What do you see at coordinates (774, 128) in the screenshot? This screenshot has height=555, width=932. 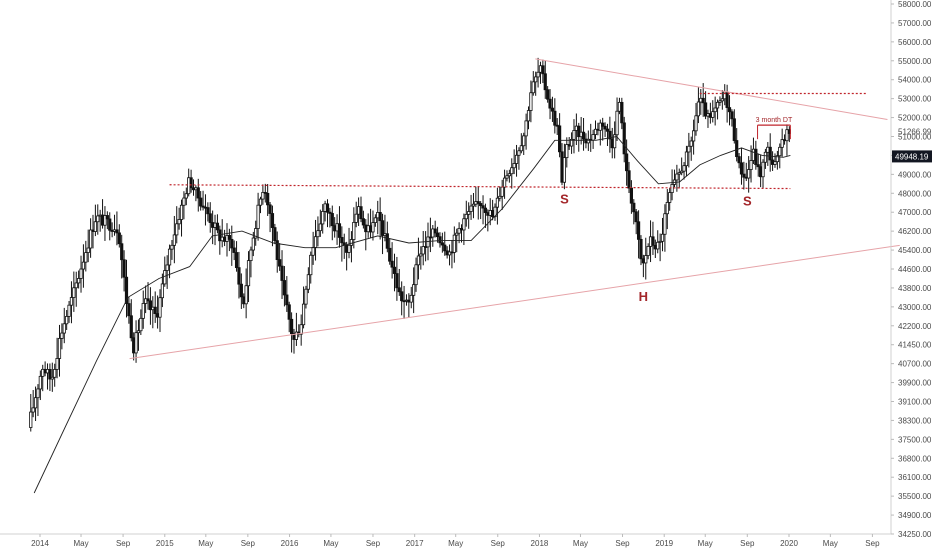 I see `range-box: 3 month DT` at bounding box center [774, 128].